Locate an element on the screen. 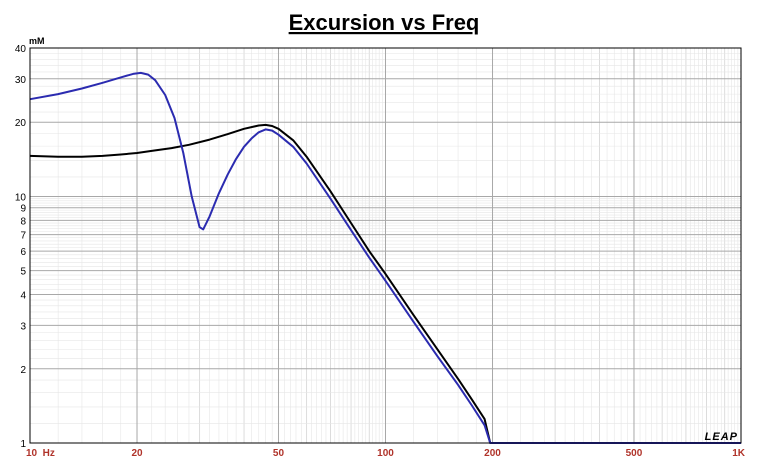 The height and width of the screenshot is (471, 765). y-tick-label: 5 is located at coordinates (23, 272).